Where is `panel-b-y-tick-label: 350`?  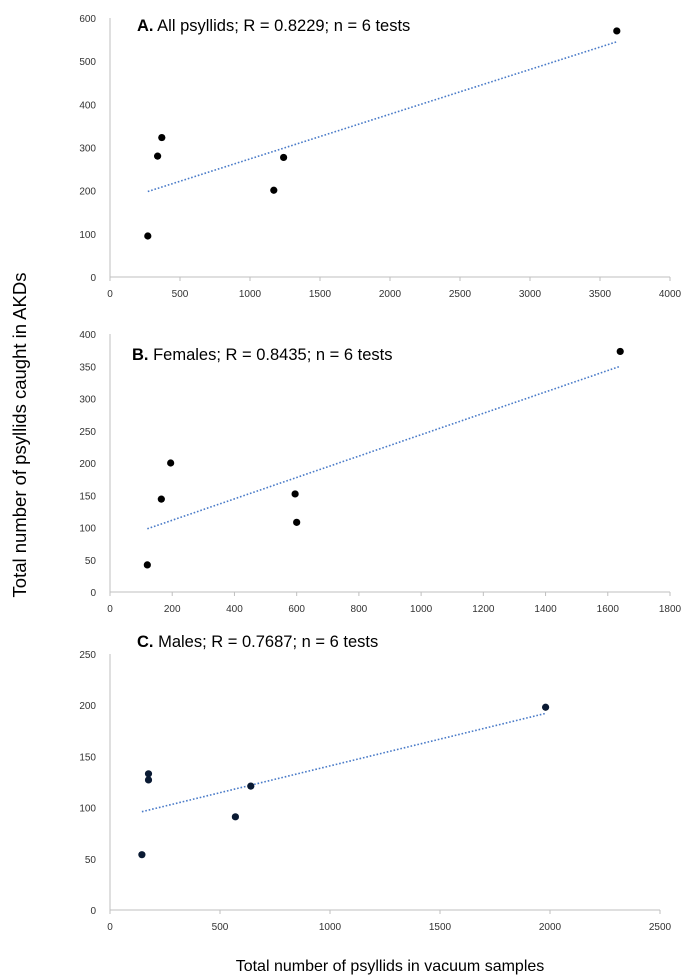 panel-b-y-tick-label: 350 is located at coordinates (87, 367).